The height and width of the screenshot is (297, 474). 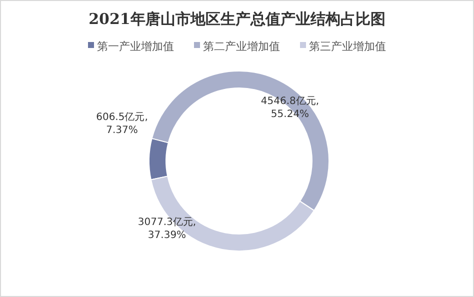 What do you see at coordinates (290, 108) in the screenshot?
I see `data-label: 4546.8亿元, 55.24%` at bounding box center [290, 108].